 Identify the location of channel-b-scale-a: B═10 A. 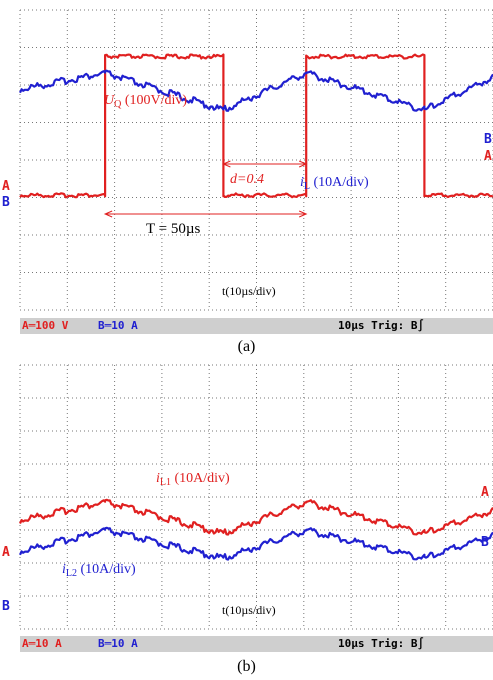
(118, 325).